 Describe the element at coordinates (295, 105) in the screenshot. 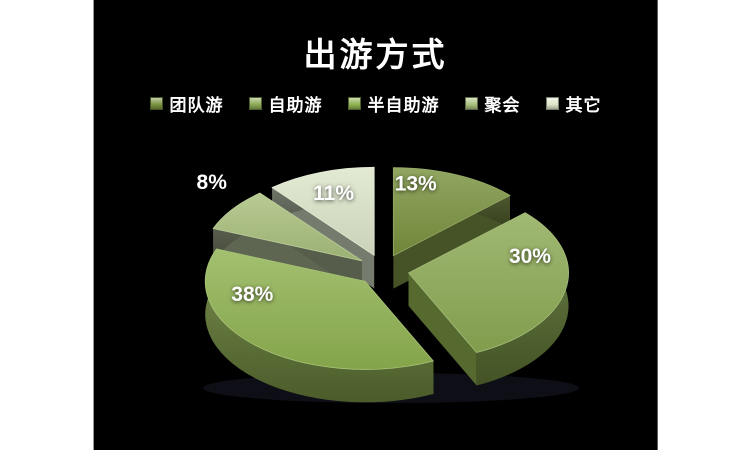

I see `legend-label: 自助游` at that location.